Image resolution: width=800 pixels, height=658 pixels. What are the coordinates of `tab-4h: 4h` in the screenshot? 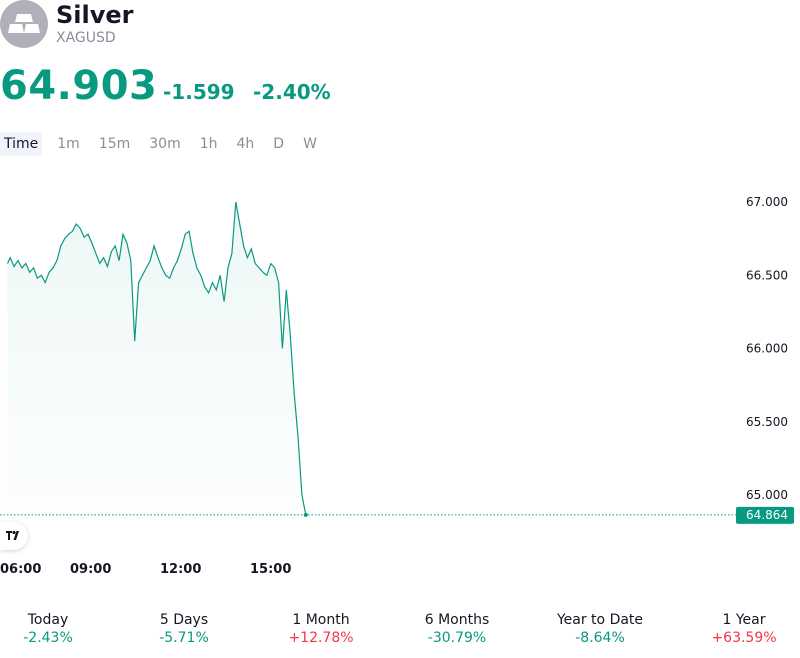 It's located at (245, 144).